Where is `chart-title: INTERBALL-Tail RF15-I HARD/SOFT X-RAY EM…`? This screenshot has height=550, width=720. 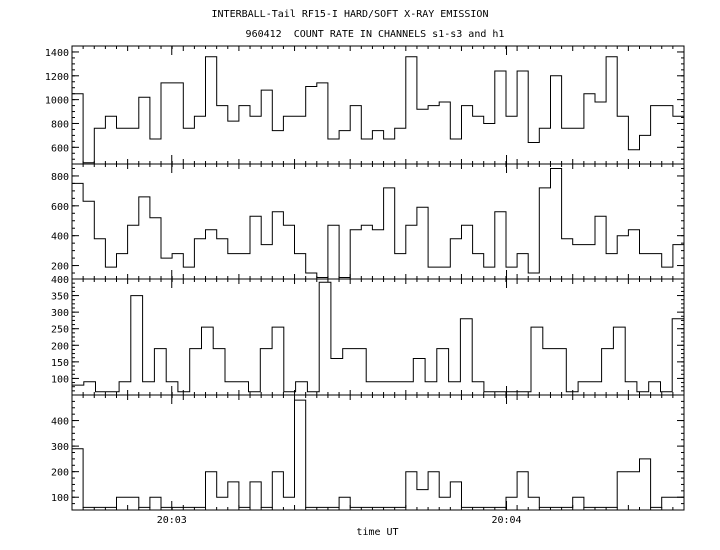 chart-title: INTERBALL-Tail RF15-I HARD/SOFT X-RAY EM… is located at coordinates (350, 14).